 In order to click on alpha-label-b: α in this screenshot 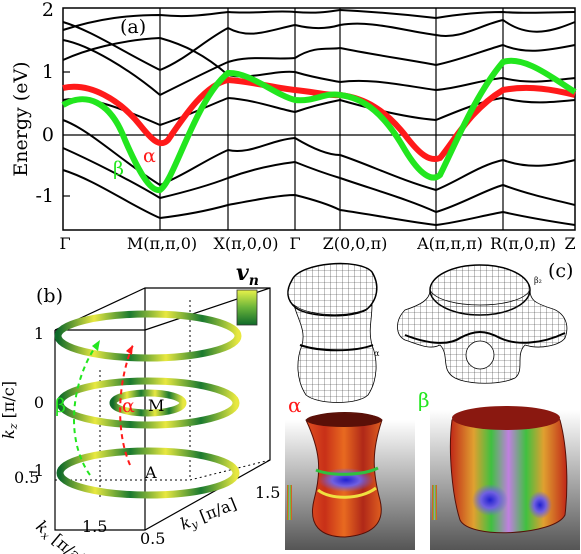, I will do `click(128, 406)`.